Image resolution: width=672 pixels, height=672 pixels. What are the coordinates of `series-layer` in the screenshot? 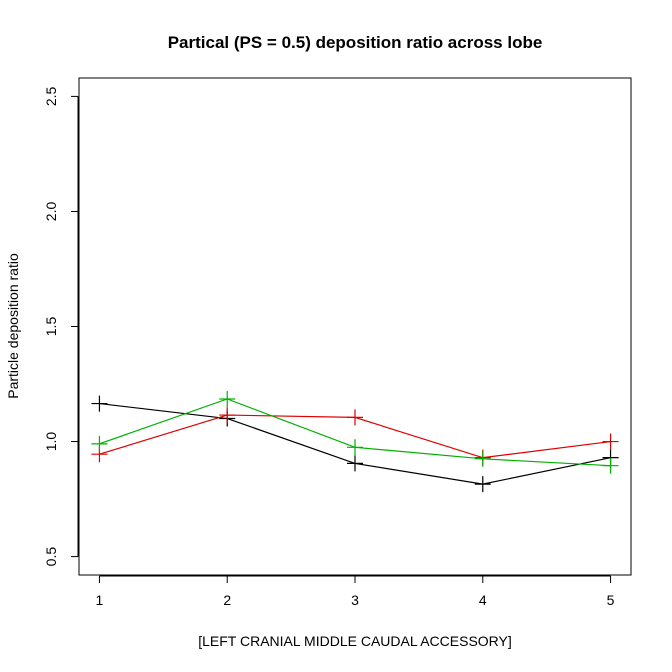 It's located at (355, 441).